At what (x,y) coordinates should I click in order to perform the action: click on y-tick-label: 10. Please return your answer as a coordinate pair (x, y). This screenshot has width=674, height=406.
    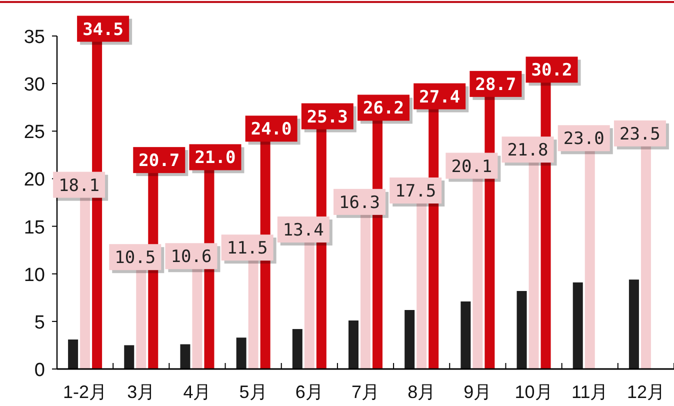
    Looking at the image, I should click on (34, 275).